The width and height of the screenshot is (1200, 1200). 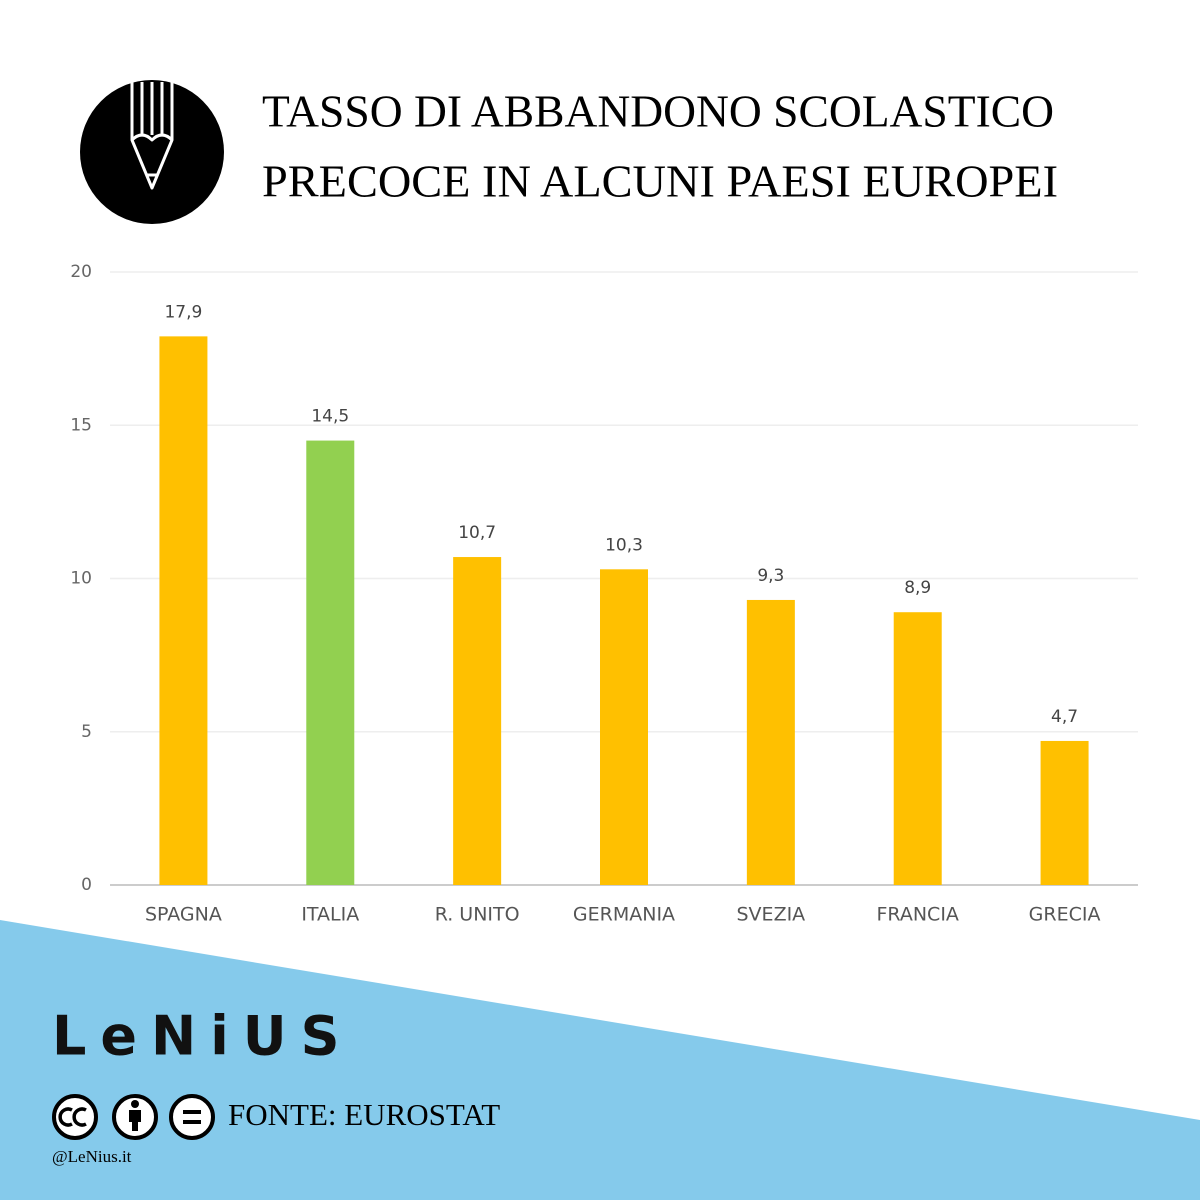 I want to click on x-tick-label: SPAGNA, so click(x=183, y=915).